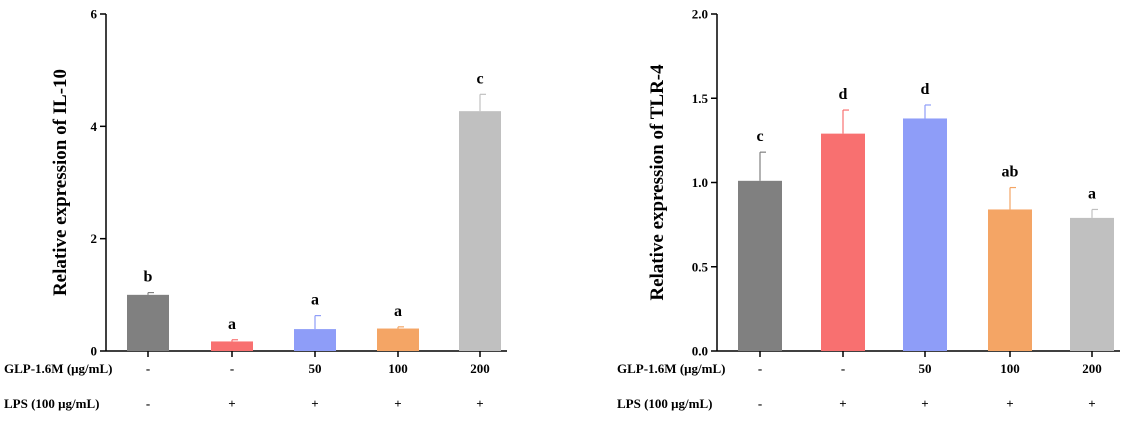 This screenshot has height=431, width=1140. Describe the element at coordinates (148, 277) in the screenshot. I see `significance-label: b` at that location.